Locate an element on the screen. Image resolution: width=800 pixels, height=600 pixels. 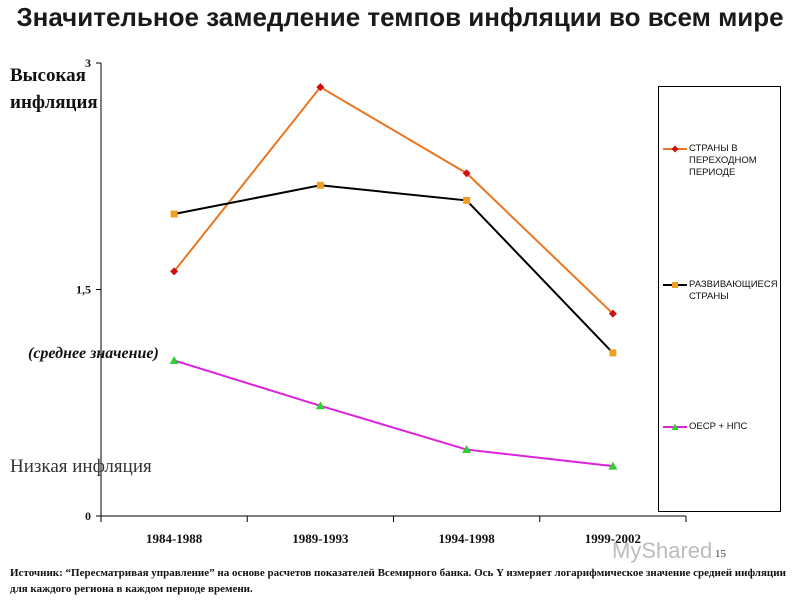
legend-label-transition: СТРАНЫ В ПЕРЕХОДНОМ ПЕРИОДЕ is located at coordinates (723, 160).